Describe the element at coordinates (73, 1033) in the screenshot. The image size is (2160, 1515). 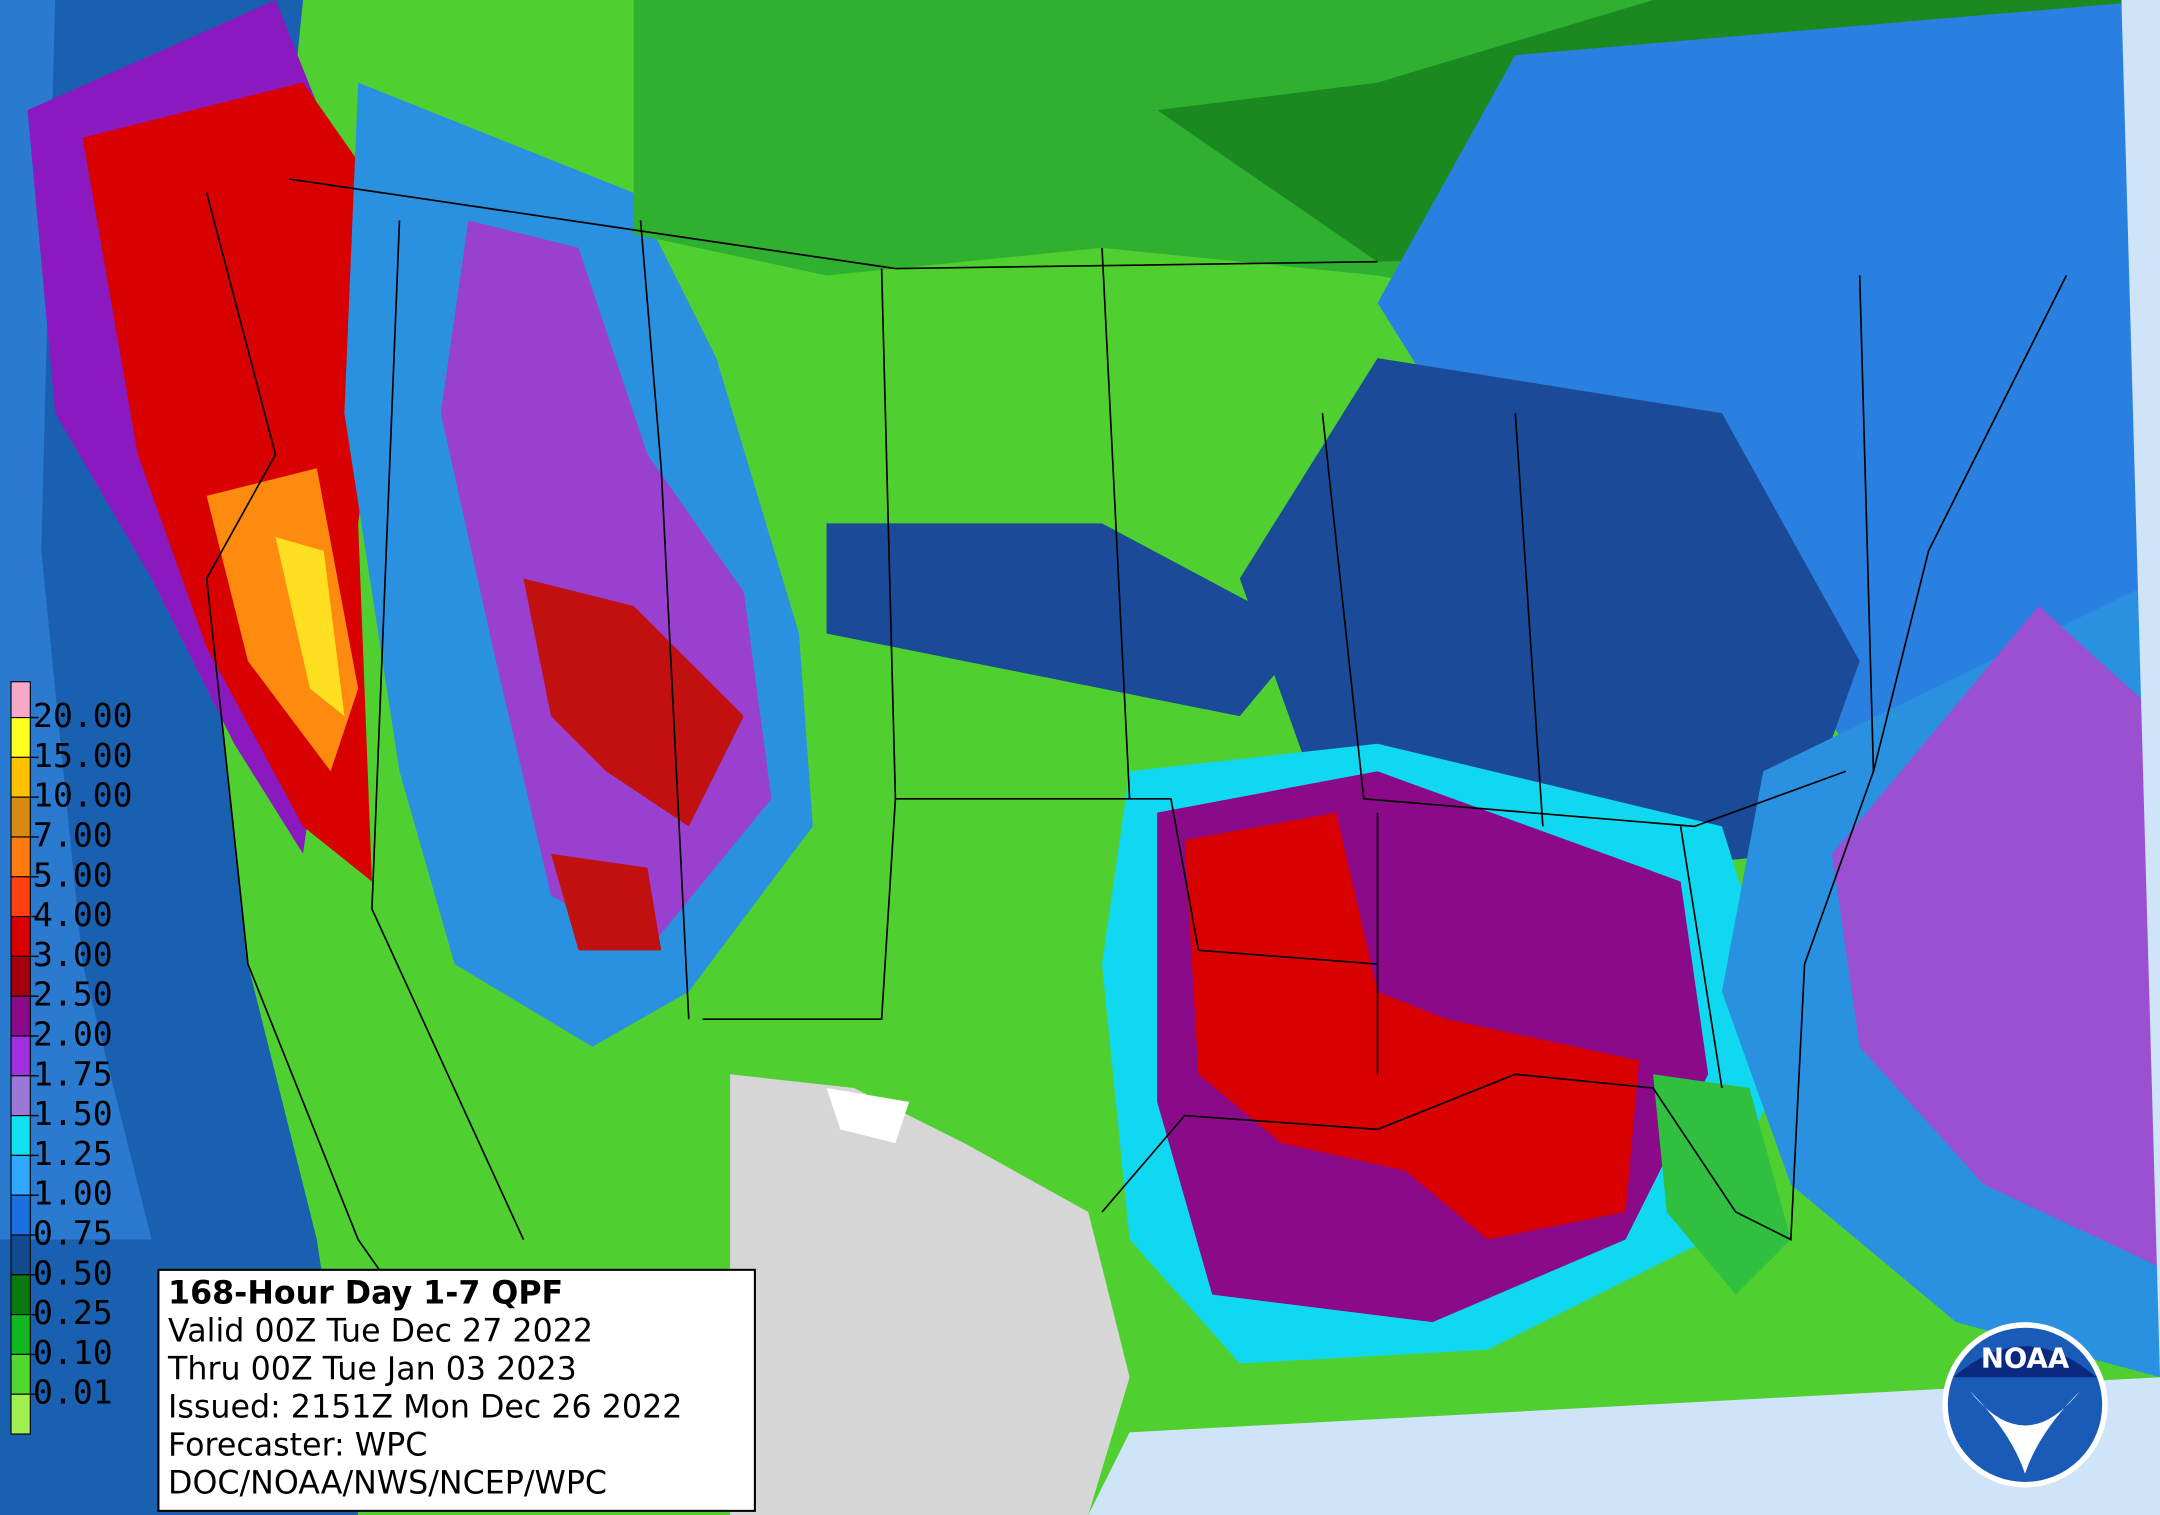
I see `legend-label: 2.00` at that location.